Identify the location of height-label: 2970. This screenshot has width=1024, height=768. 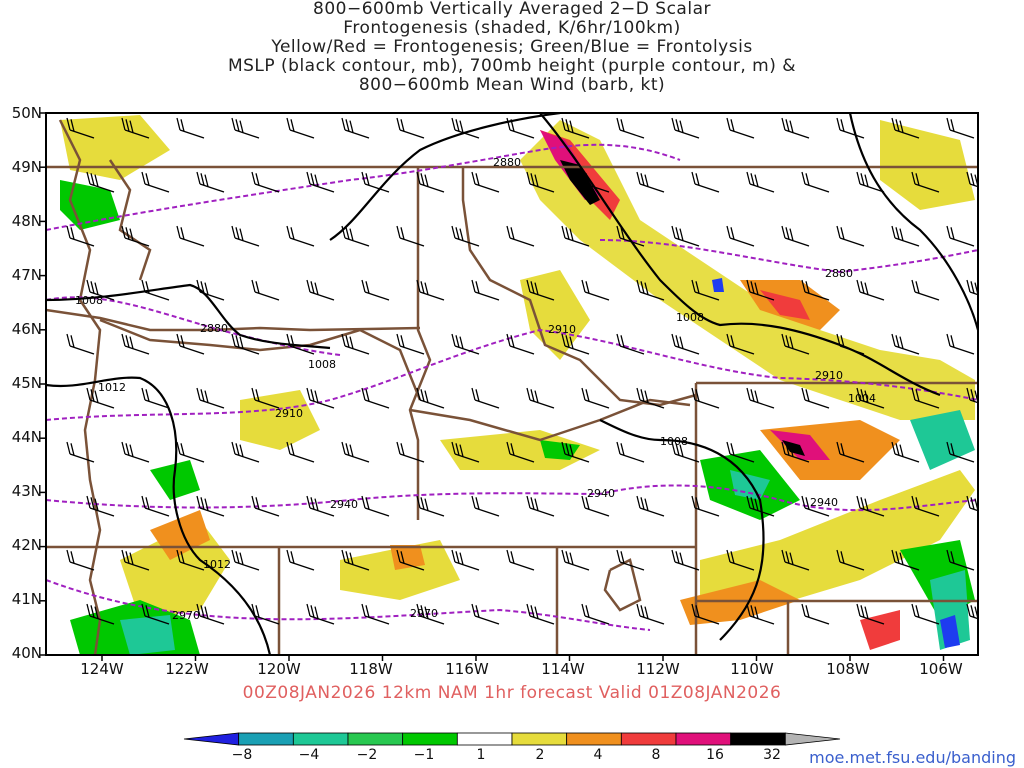
(424, 613).